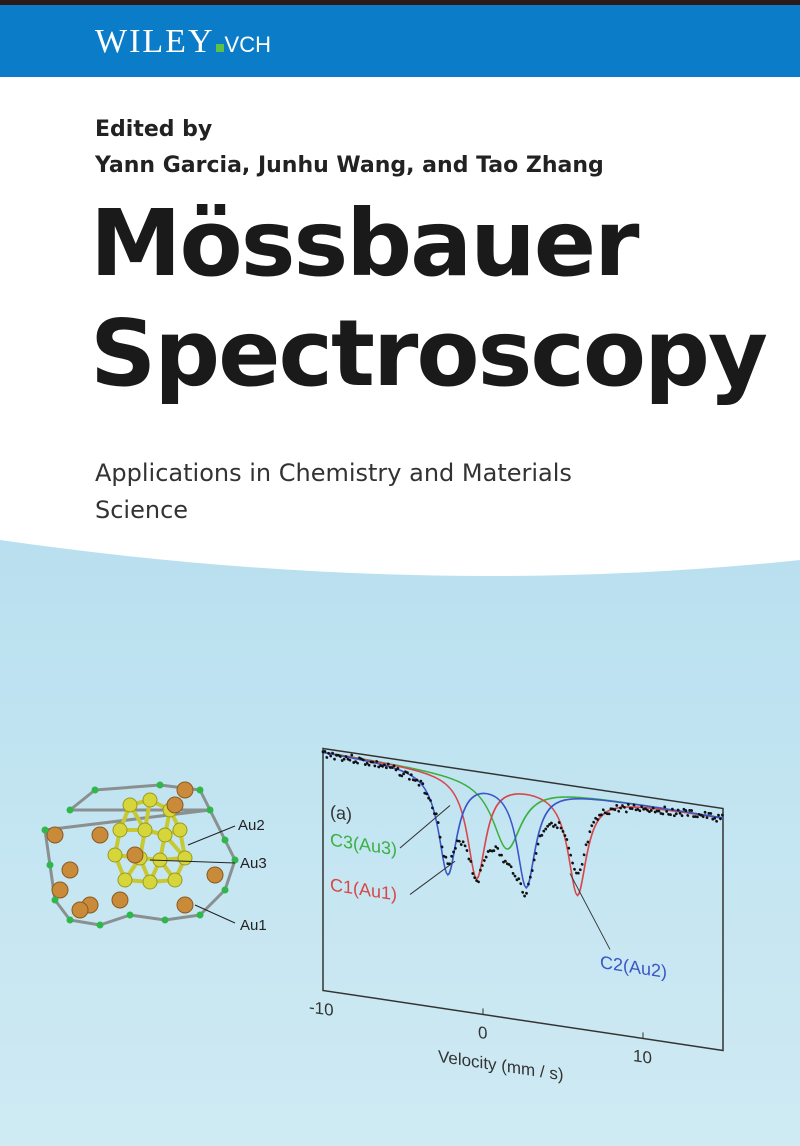 The image size is (800, 1146). Describe the element at coordinates (183, 41) in the screenshot. I see `publisher-logo: WILEY VCH` at that location.